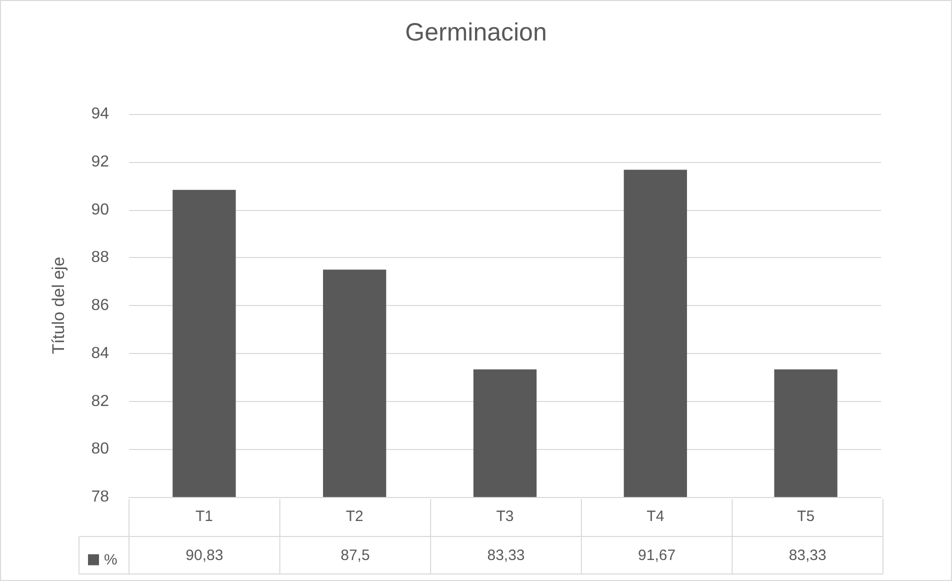 The image size is (952, 581). What do you see at coordinates (100, 161) in the screenshot?
I see `y-tick-label: 92` at bounding box center [100, 161].